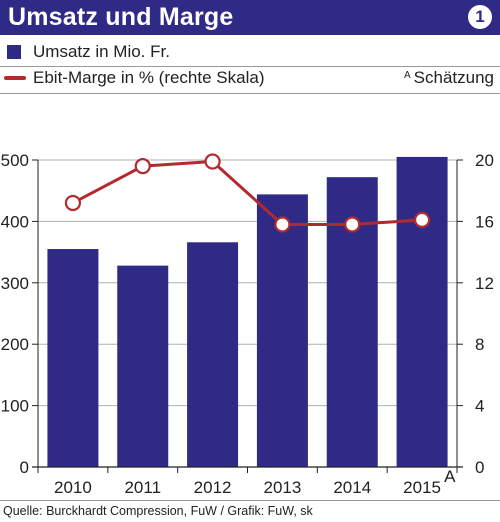 This screenshot has width=500, height=522. What do you see at coordinates (479, 467) in the screenshot?
I see `y2-tick-label: 0` at bounding box center [479, 467].